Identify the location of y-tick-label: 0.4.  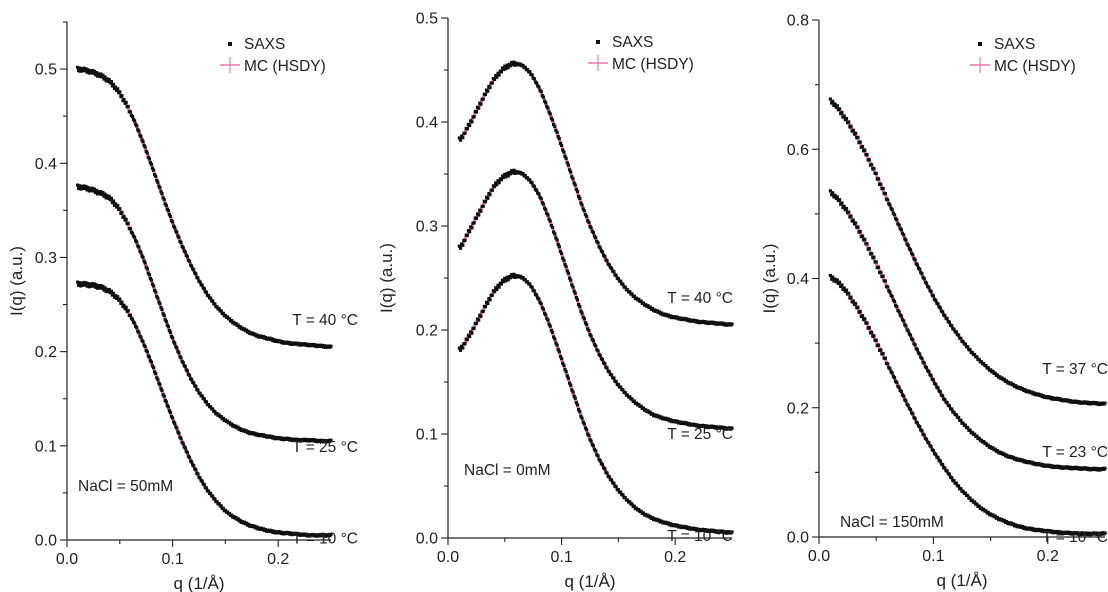
(798, 279).